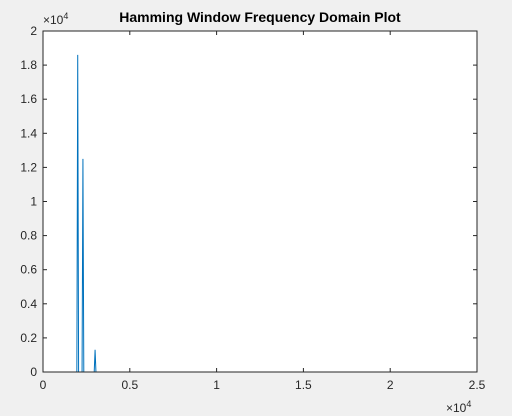 This screenshot has width=512, height=416. What do you see at coordinates (28, 133) in the screenshot?
I see `y-tick-label: 1.4` at bounding box center [28, 133].